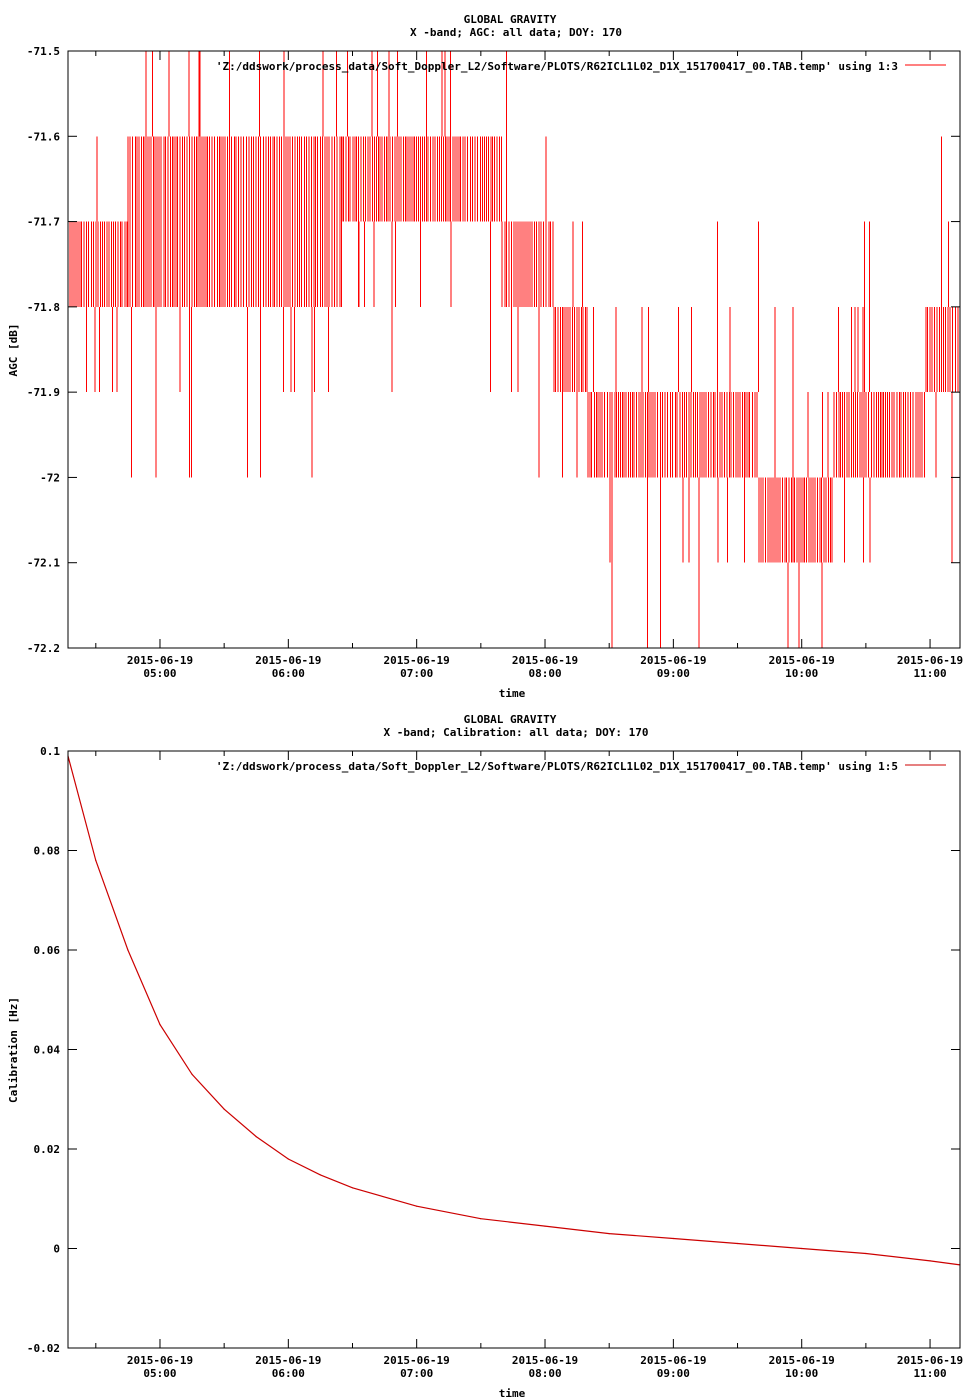 This screenshot has height=1400, width=980. I want to click on calibration-x-axis-label: time, so click(512, 1393).